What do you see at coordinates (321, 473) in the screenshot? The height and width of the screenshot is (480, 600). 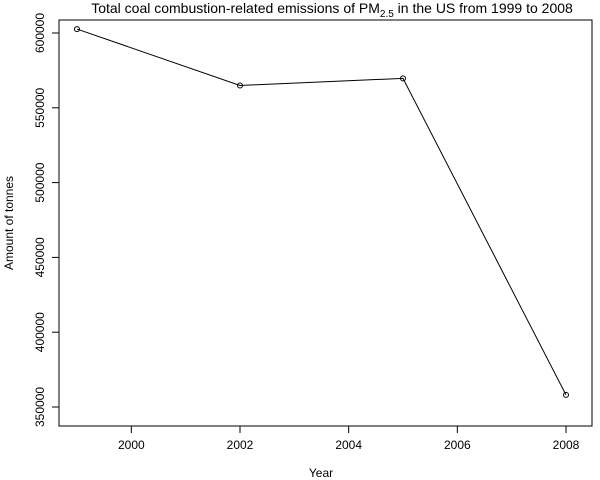 I see `x-axis-label: Year` at bounding box center [321, 473].